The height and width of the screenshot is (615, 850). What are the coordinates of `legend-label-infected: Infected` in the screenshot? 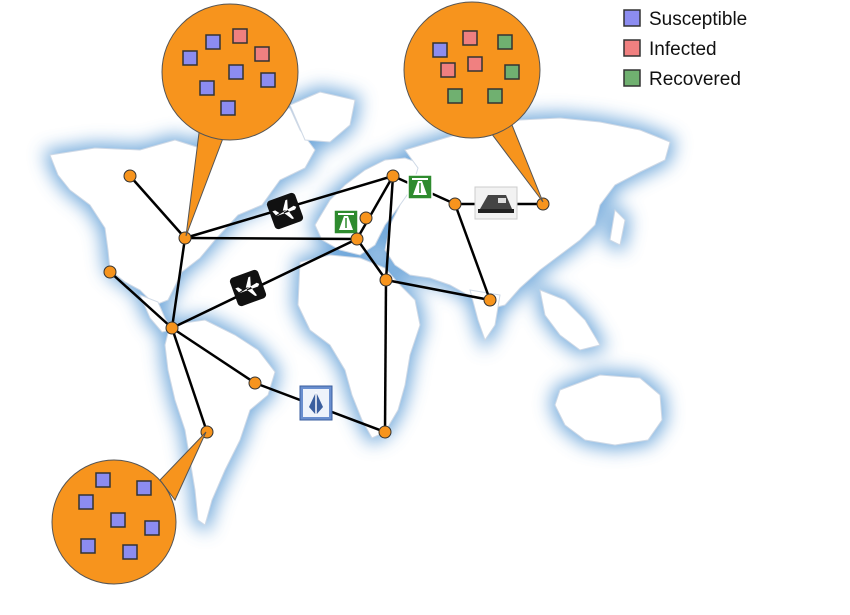 It's located at (683, 49).